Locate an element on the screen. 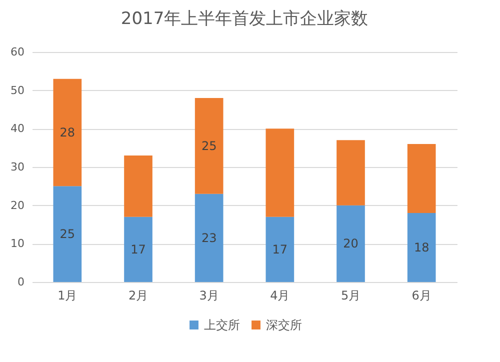 The image size is (500, 362). legend-label: 深交所 is located at coordinates (284, 325).